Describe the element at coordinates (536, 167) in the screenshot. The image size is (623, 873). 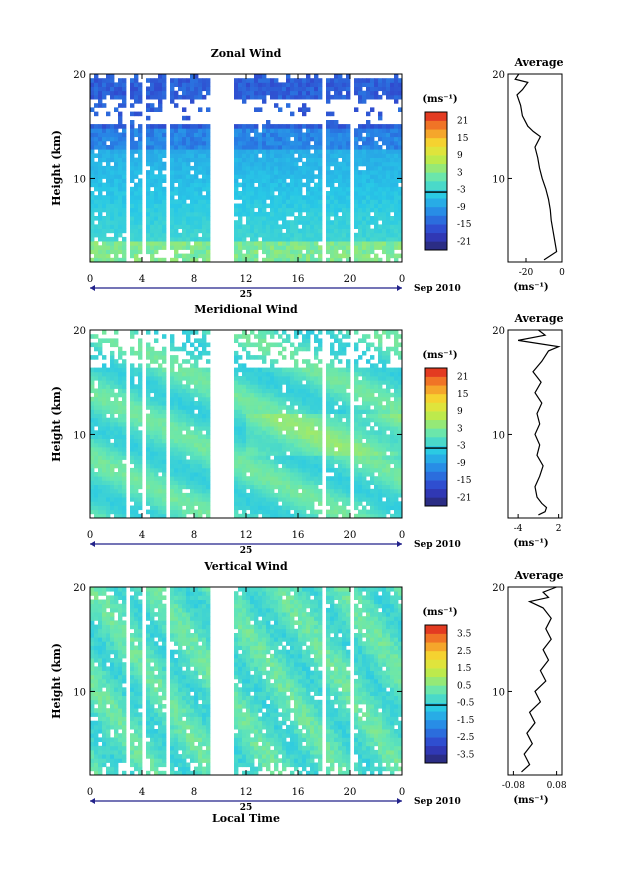
I see `average-profile-line` at that location.